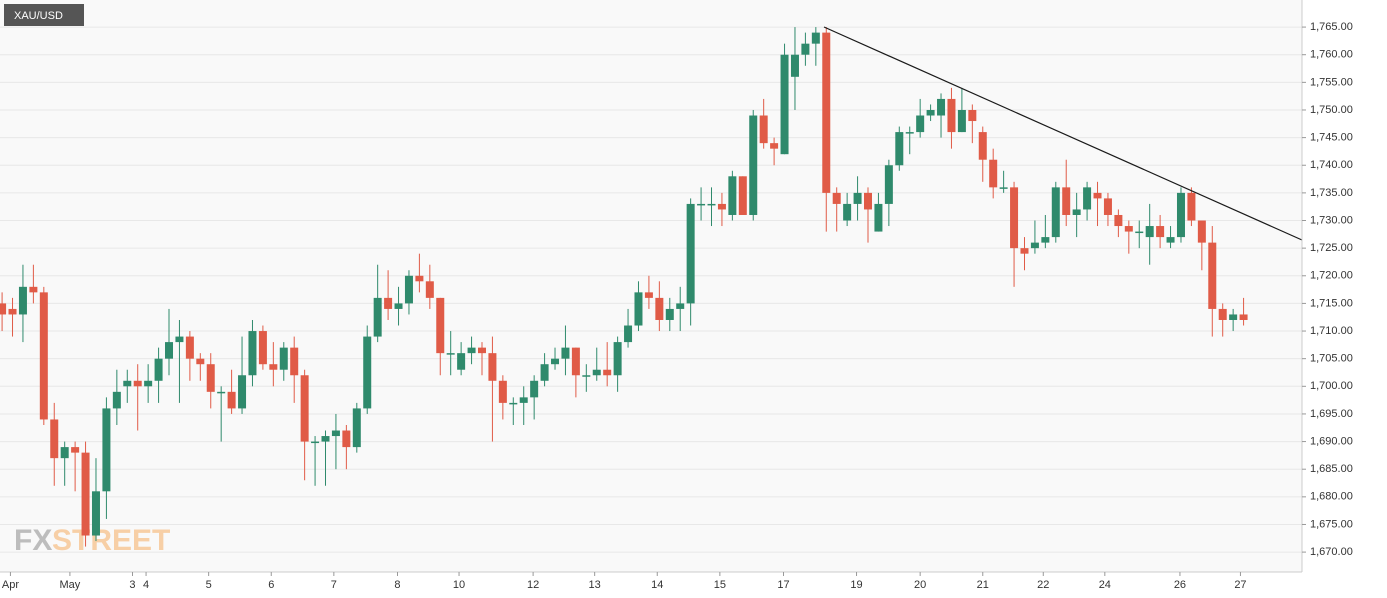 The height and width of the screenshot is (598, 1387). Describe the element at coordinates (397, 585) in the screenshot. I see `x-tick-label: 8` at that location.